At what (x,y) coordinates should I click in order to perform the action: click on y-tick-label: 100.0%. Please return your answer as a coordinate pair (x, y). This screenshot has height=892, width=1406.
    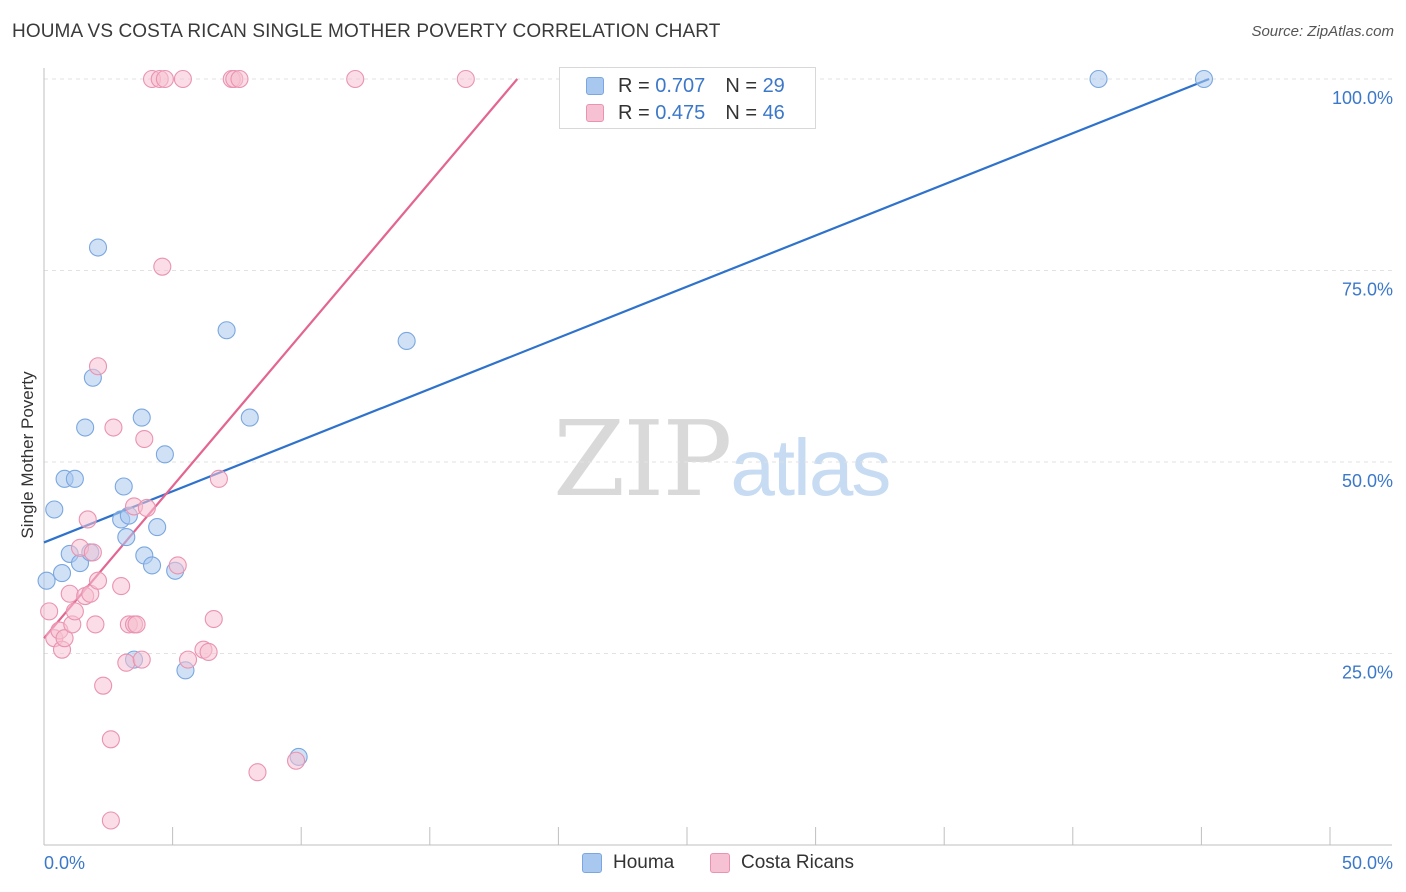
    Looking at the image, I should click on (1362, 98).